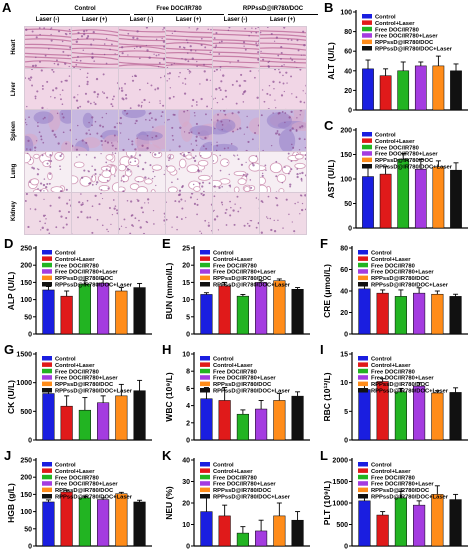 The width and height of the screenshot is (474, 554). I want to click on panel-label: H, so click(166, 349).